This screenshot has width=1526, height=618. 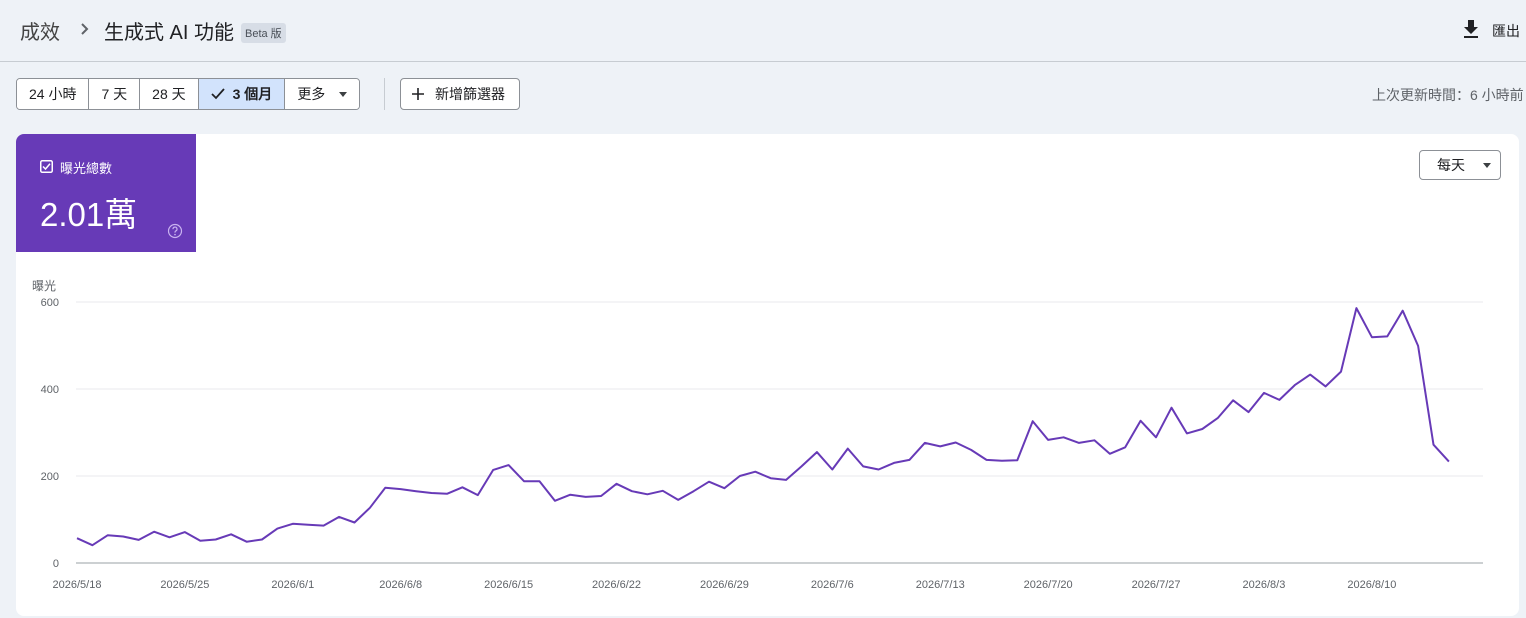 I want to click on y-axis-label: 曝光, so click(x=44, y=286).